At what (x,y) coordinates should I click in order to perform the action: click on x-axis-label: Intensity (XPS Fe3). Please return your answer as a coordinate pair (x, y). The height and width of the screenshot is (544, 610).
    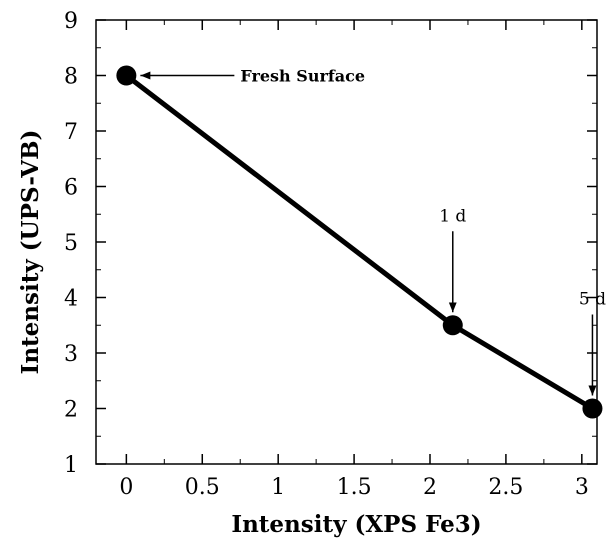
    Looking at the image, I should click on (356, 524).